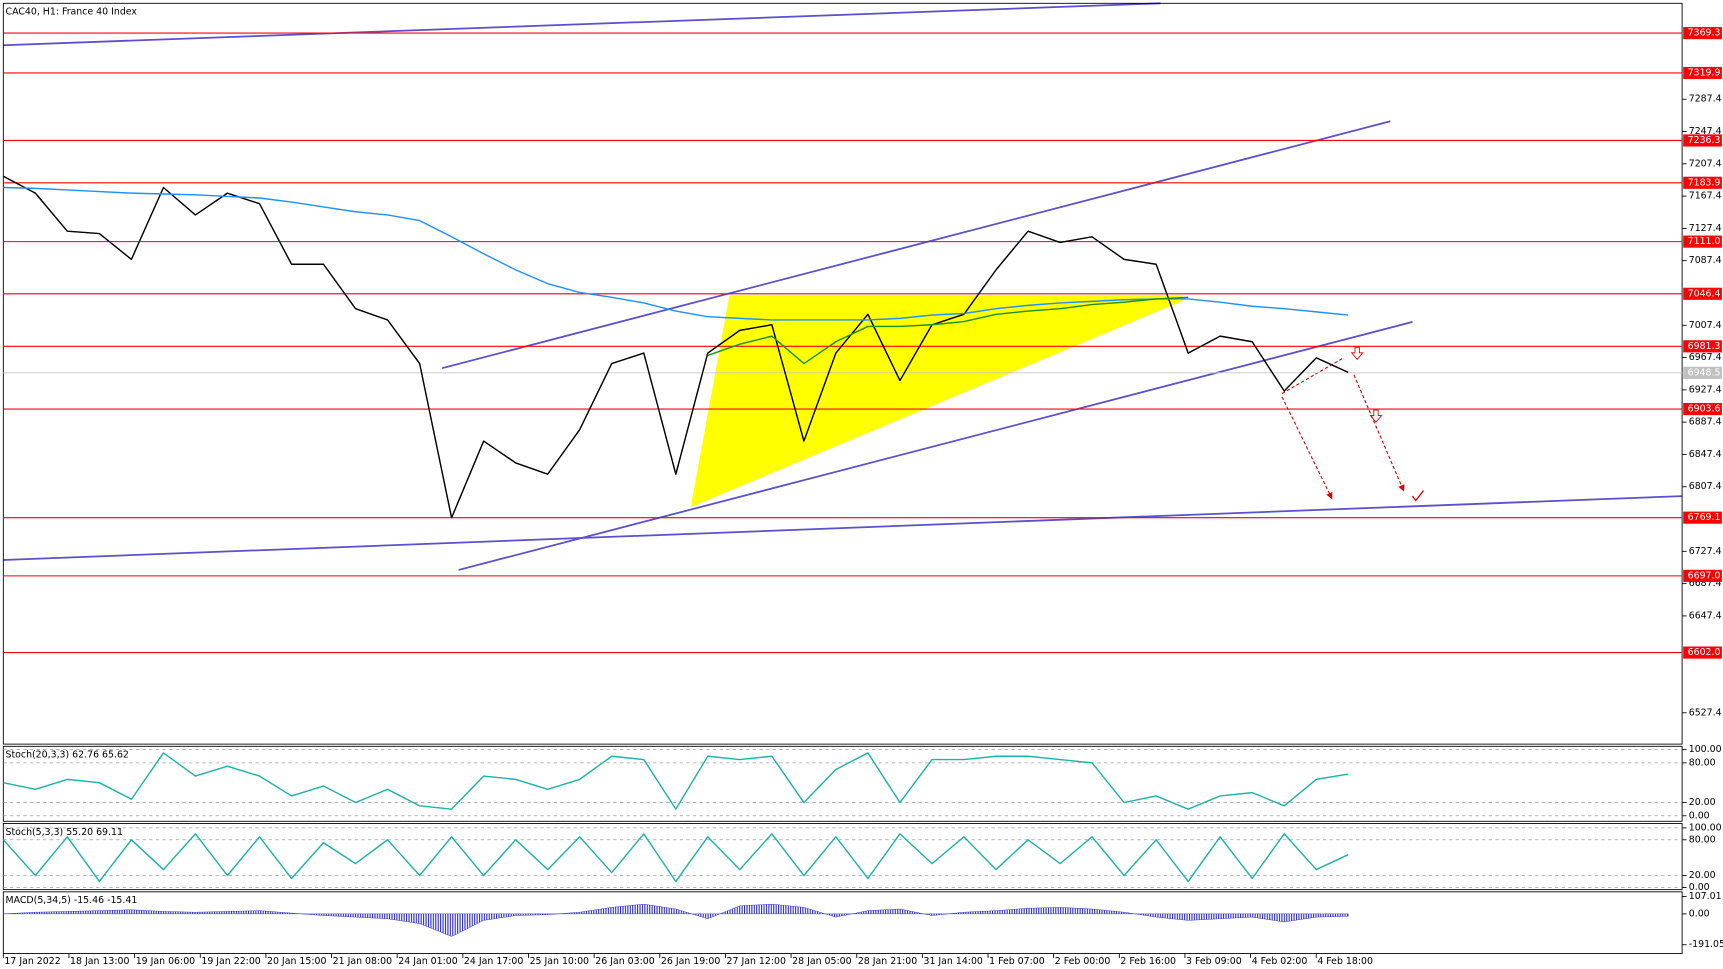  What do you see at coordinates (1214, 961) in the screenshot?
I see `x-tick-label: 3 Feb 09:00` at bounding box center [1214, 961].